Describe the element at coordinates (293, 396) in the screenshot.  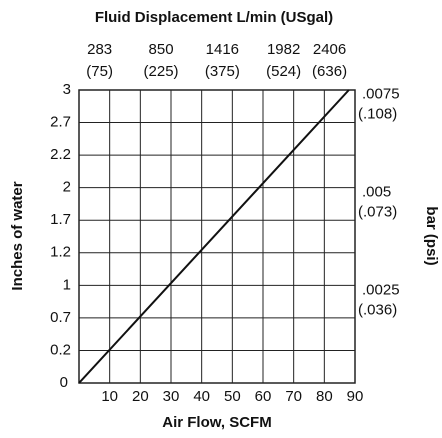
I see `x-tick-label: 70` at that location.